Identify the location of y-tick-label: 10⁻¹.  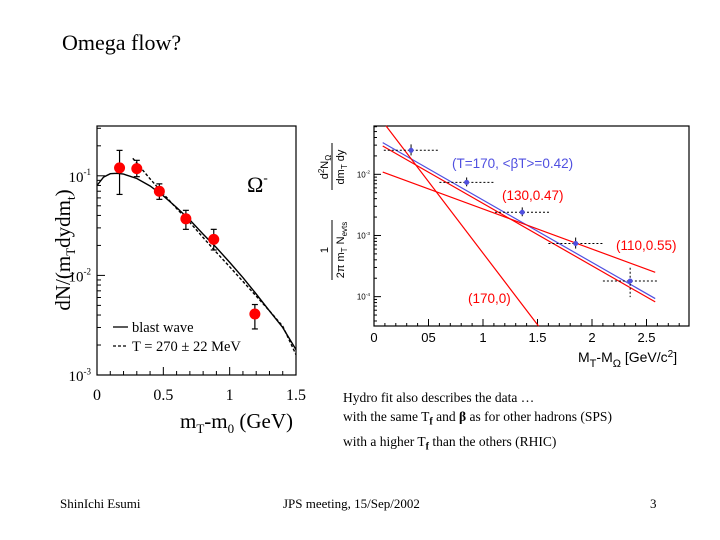
(80, 176).